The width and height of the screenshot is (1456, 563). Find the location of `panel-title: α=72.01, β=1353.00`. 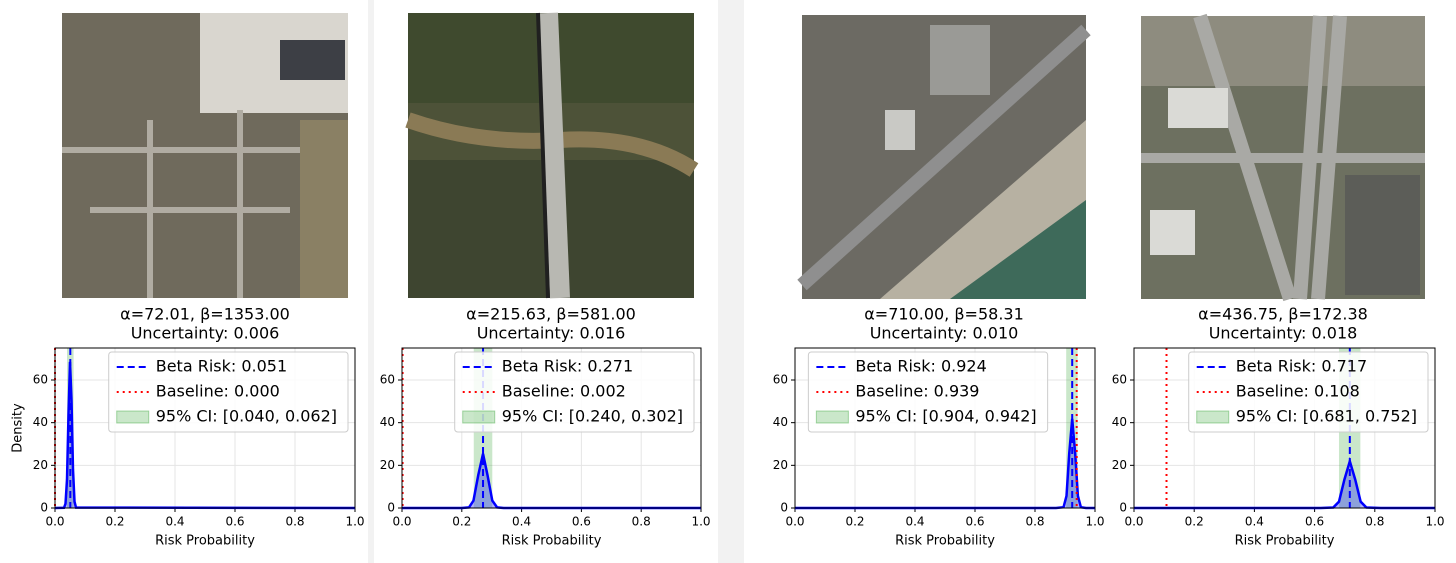

panel-title: α=72.01, β=1353.00 is located at coordinates (205, 314).